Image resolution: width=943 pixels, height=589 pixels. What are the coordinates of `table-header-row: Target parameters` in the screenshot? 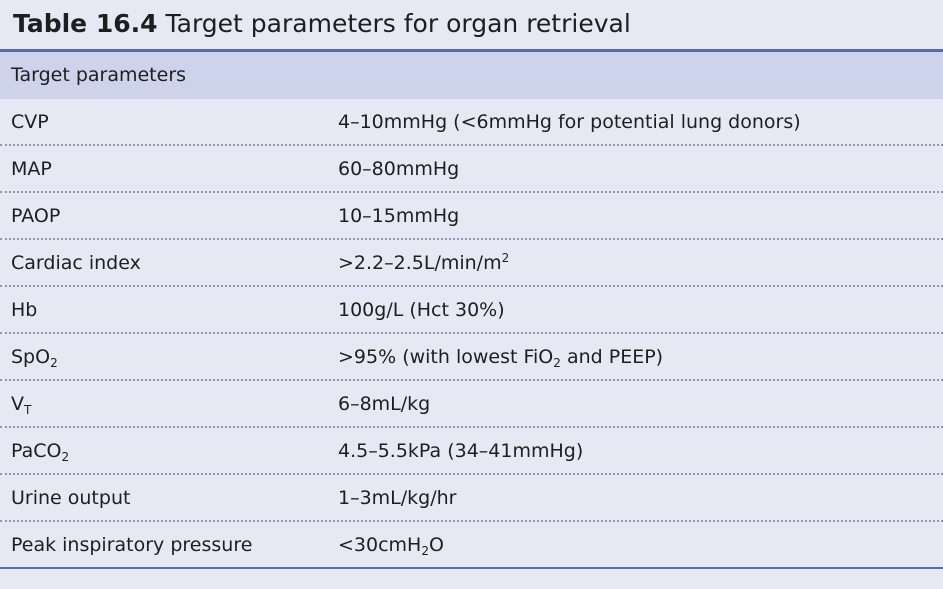 It's located at (471, 75).